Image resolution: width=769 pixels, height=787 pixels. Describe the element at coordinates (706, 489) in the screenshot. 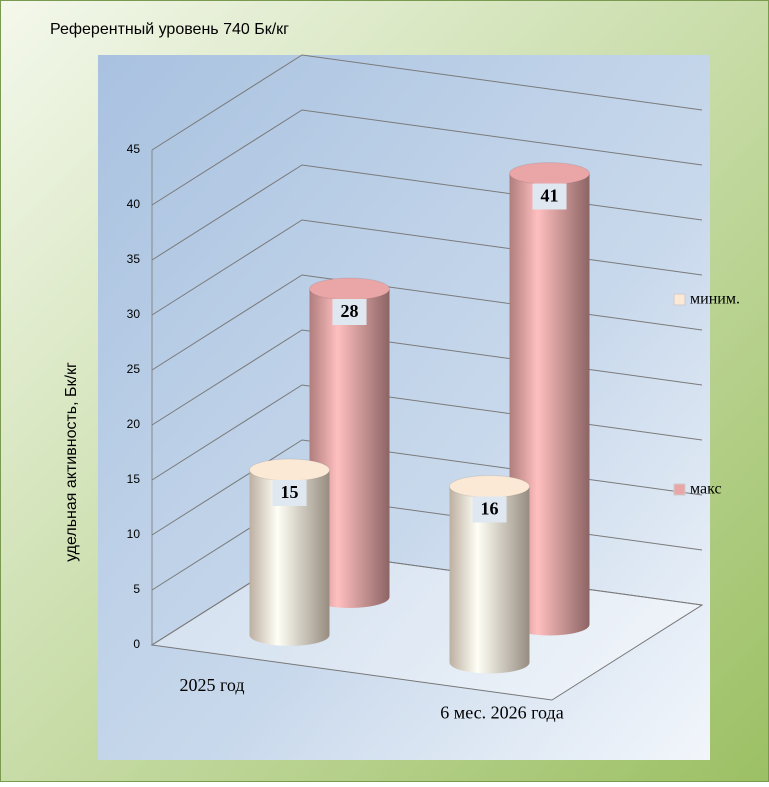

I see `legend-label: макс` at that location.